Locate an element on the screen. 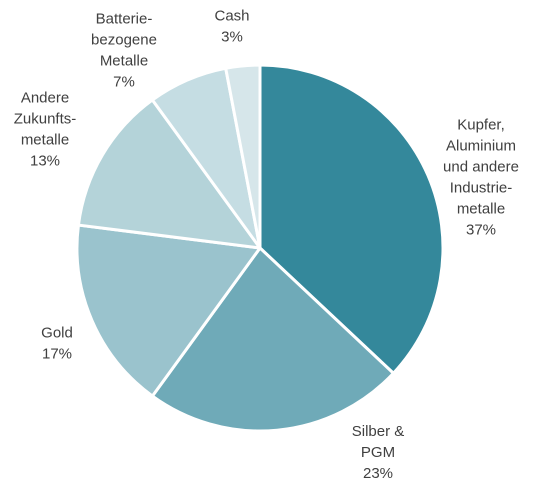 The image size is (533, 486). slice-category-label: Kupfer, is located at coordinates (481, 124).